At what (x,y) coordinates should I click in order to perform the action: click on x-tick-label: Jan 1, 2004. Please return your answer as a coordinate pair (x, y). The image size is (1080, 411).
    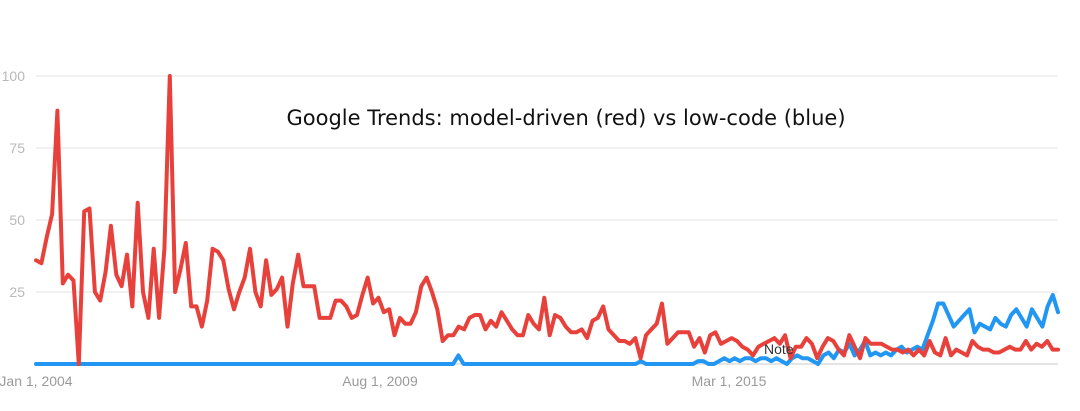
    Looking at the image, I should click on (36, 381).